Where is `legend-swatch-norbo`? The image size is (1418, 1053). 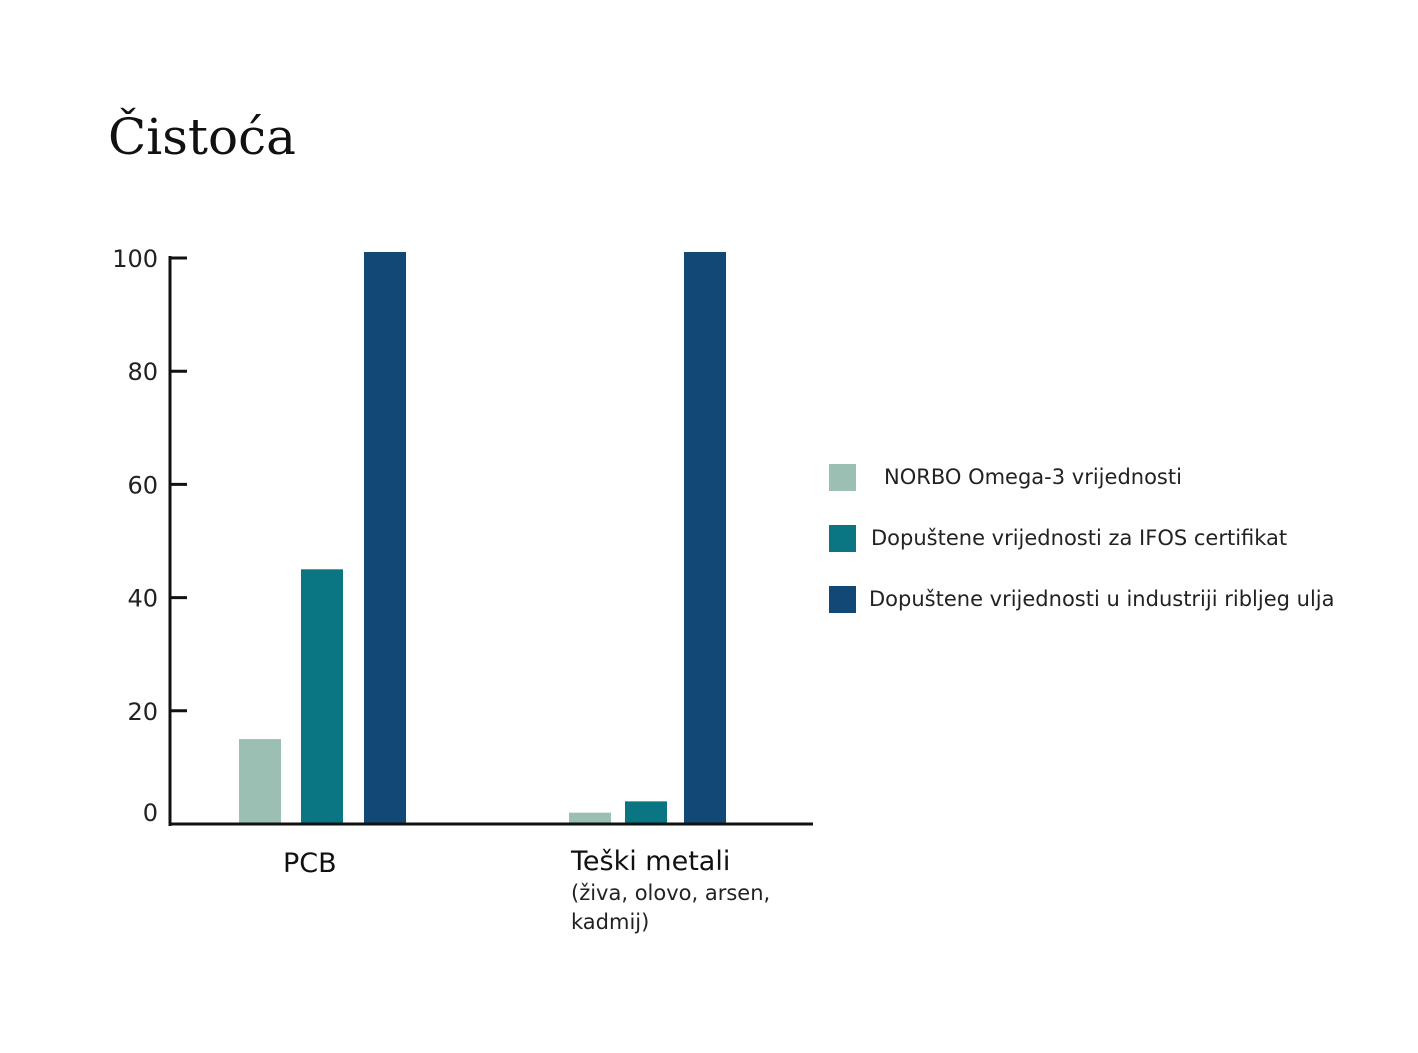
legend-swatch-norbo is located at coordinates (842, 477).